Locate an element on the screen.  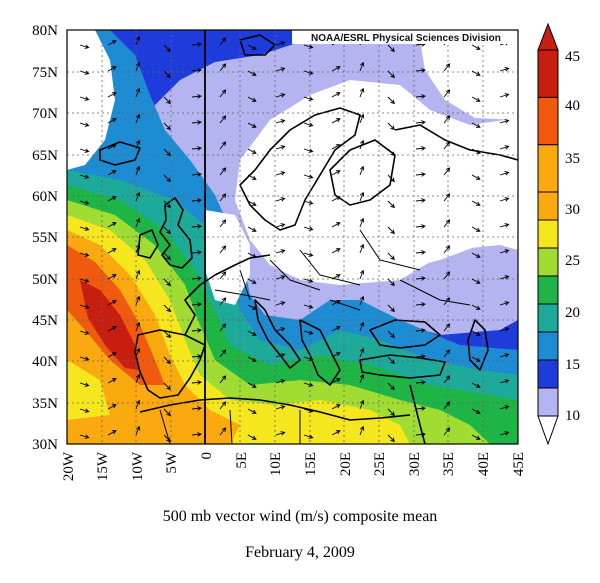
coastline-western-europe is located at coordinates (227, 295).